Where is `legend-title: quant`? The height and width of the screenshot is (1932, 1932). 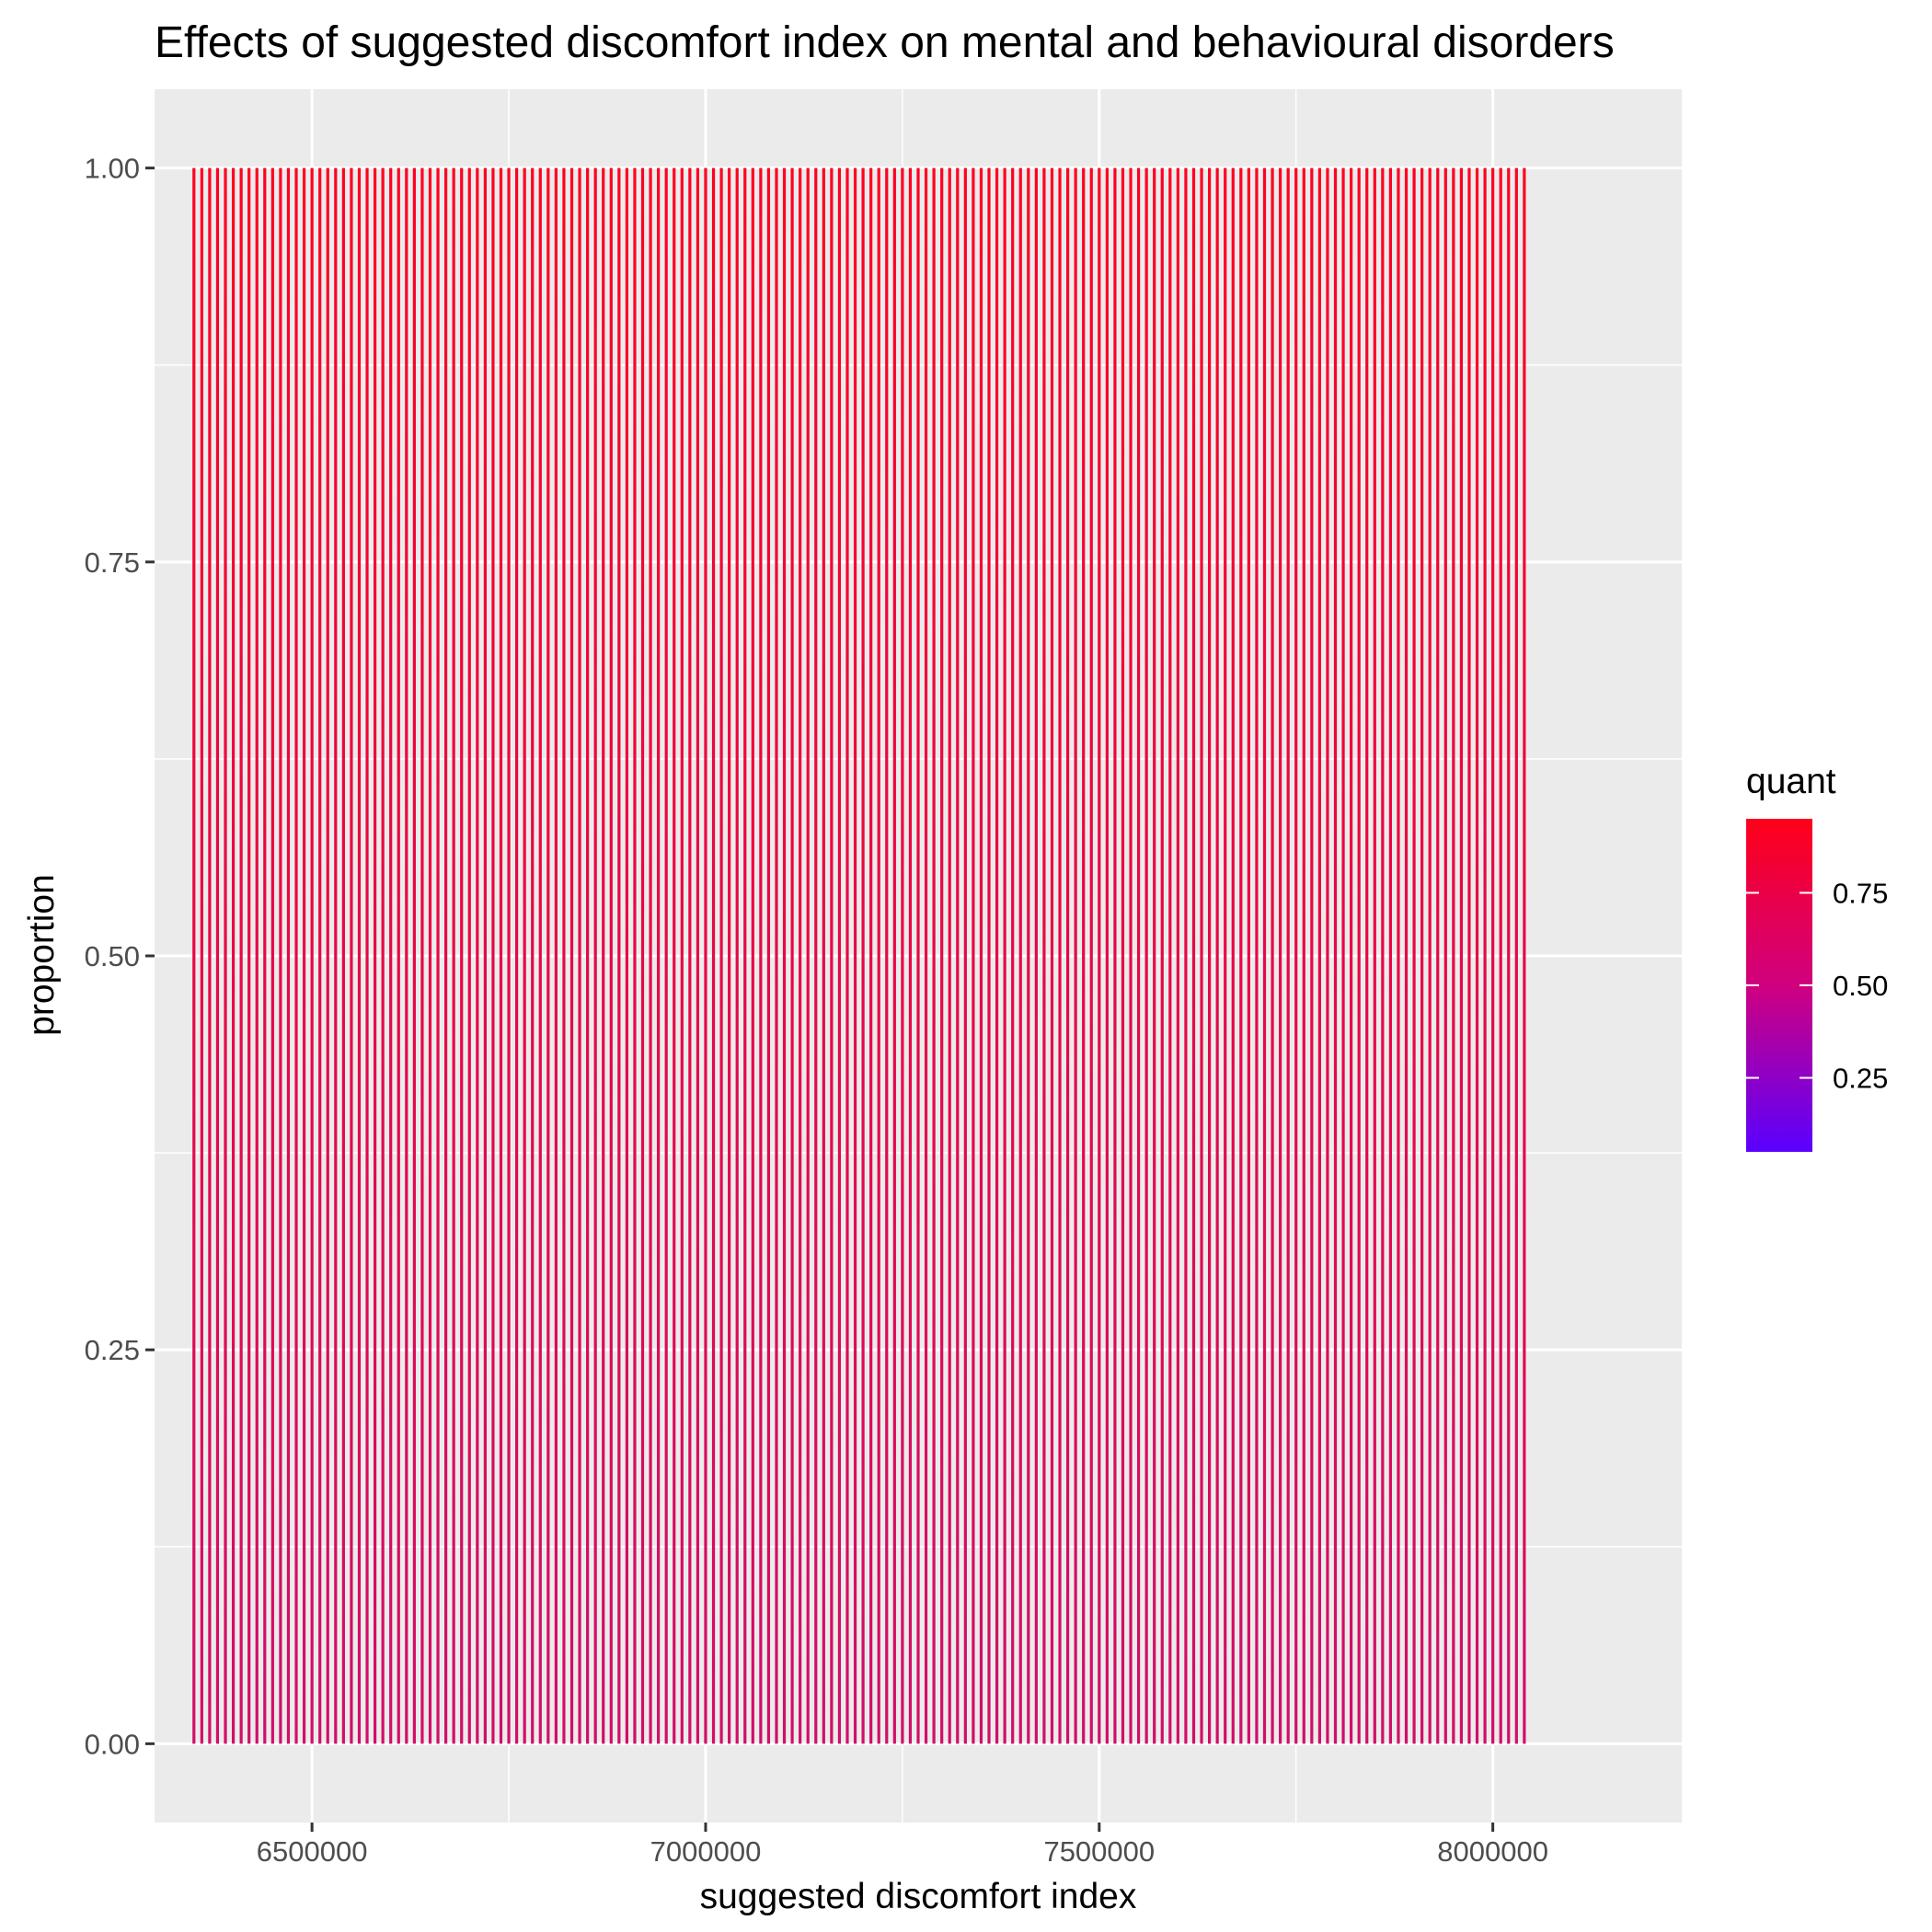
legend-title: quant is located at coordinates (1791, 781).